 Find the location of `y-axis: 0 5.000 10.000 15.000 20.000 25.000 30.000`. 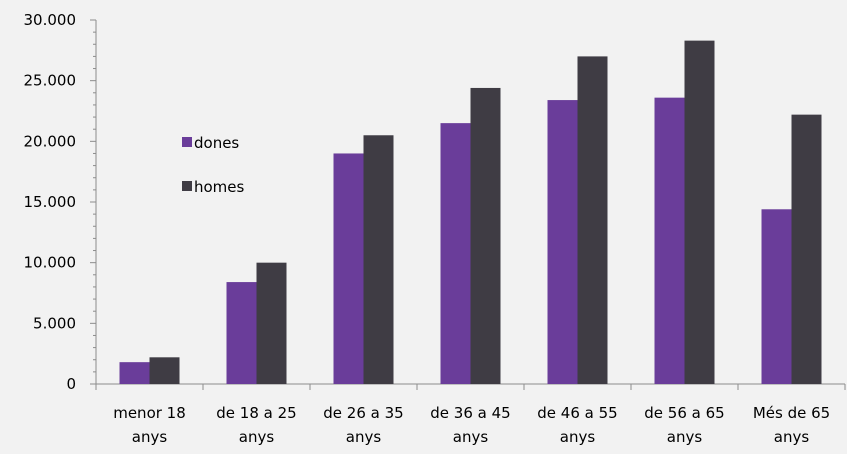

y-axis: 0 5.000 10.000 15.000 20.000 25.000 30.000 is located at coordinates (60, 202).